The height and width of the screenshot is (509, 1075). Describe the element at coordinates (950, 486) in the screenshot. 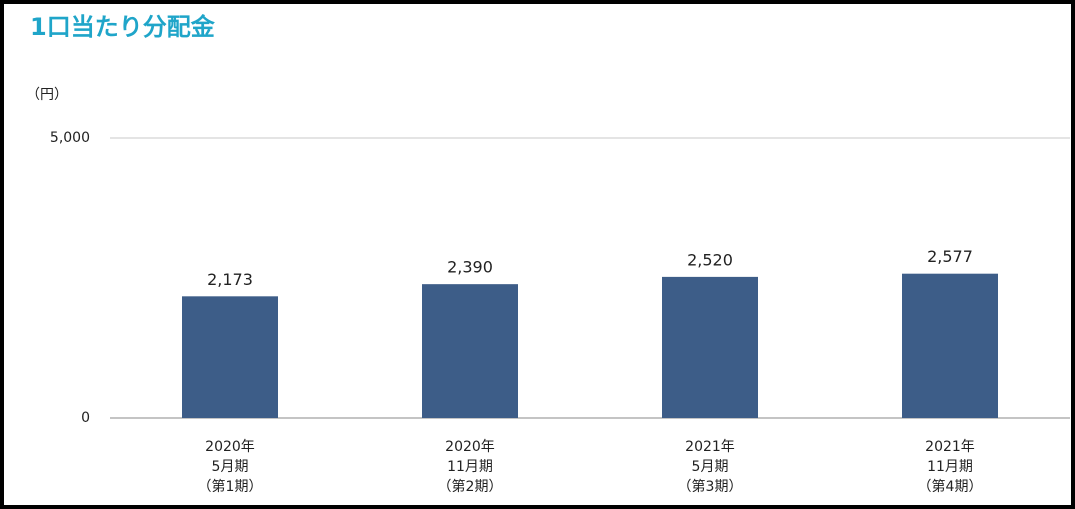

I see `x-tick-label: （第4期）` at that location.